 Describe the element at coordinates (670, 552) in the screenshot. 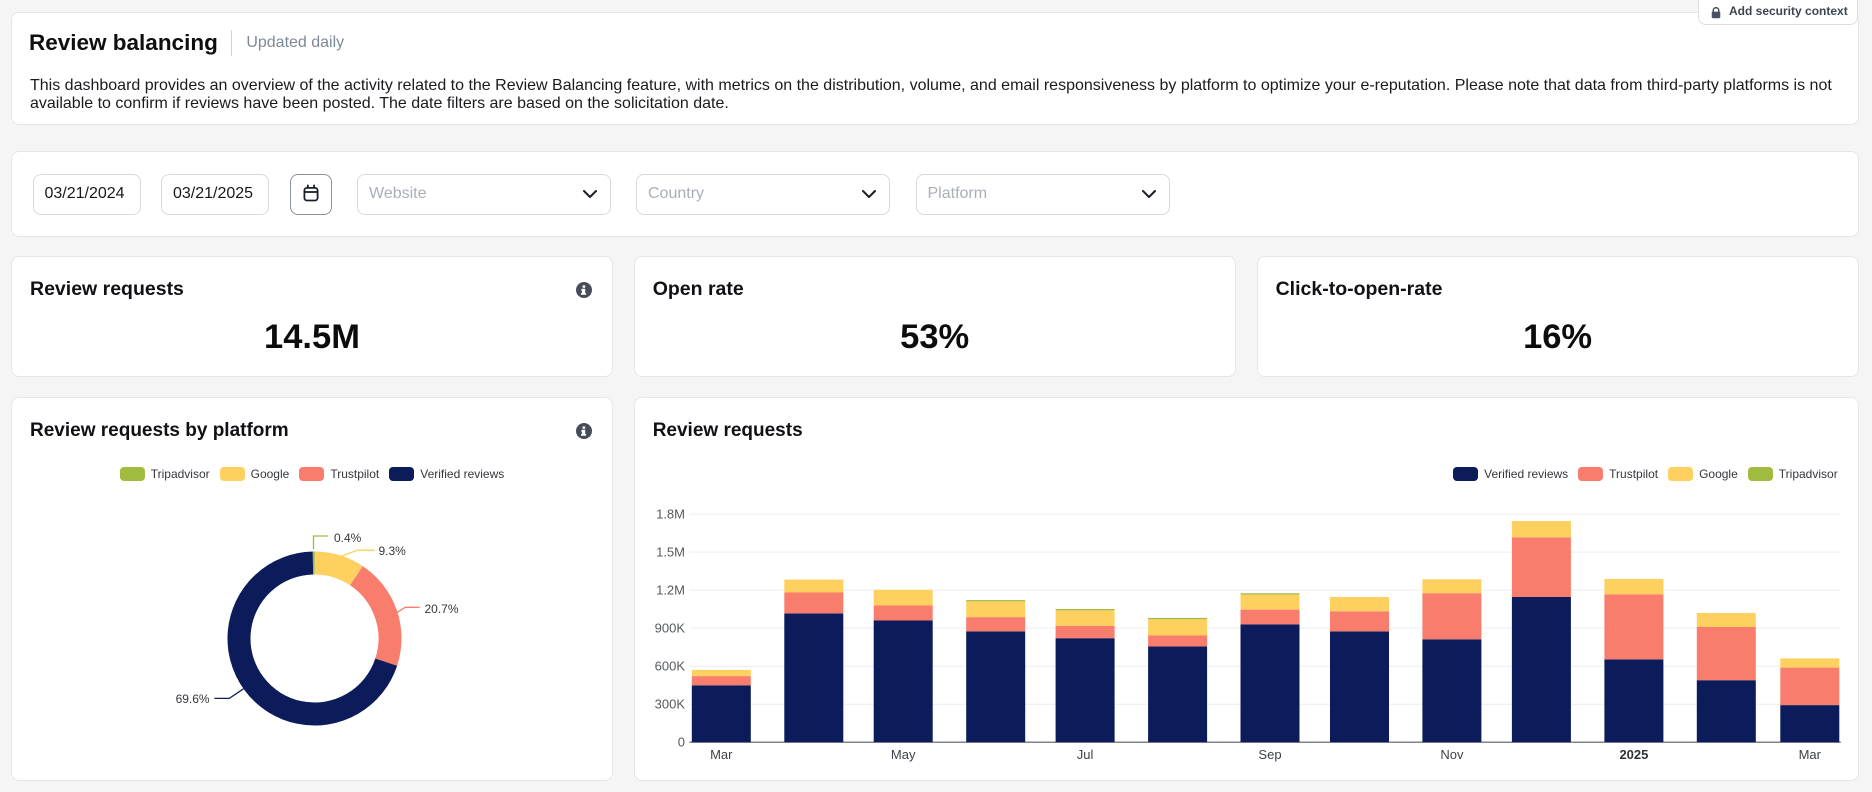

I see `svg-text: 1.5M` at that location.